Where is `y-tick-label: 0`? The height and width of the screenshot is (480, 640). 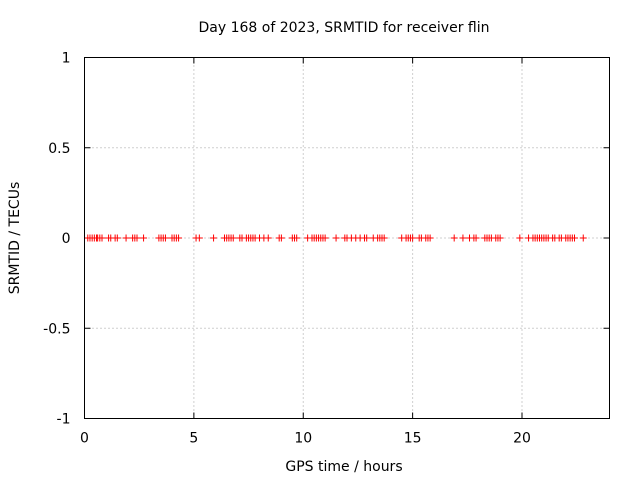
y-tick-label: 0 is located at coordinates (66, 239).